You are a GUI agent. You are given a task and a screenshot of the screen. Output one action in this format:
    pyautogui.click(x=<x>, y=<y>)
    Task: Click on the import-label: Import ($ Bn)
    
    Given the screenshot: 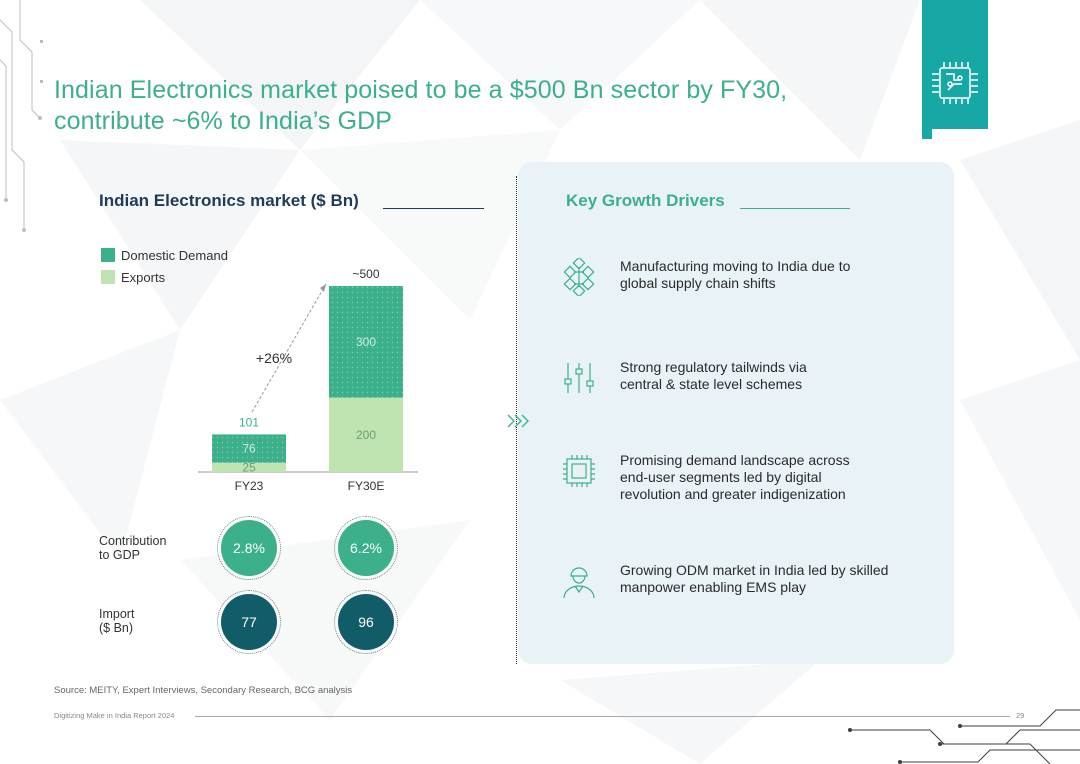 What is the action you would take?
    pyautogui.click(x=116, y=621)
    